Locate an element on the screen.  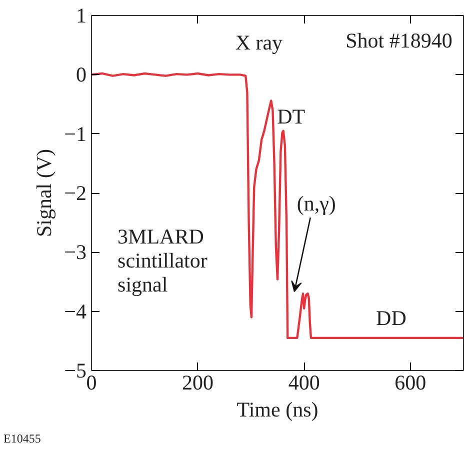
y-tick-label: −1 is located at coordinates (75, 134).